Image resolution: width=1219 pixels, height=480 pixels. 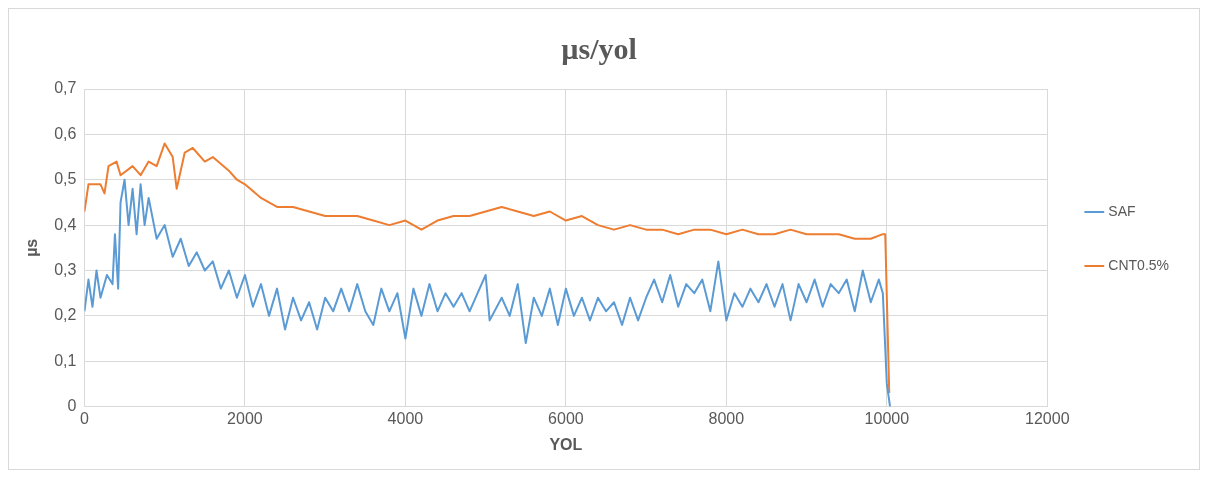 What do you see at coordinates (566, 444) in the screenshot?
I see `x-axis-title: YOL` at bounding box center [566, 444].